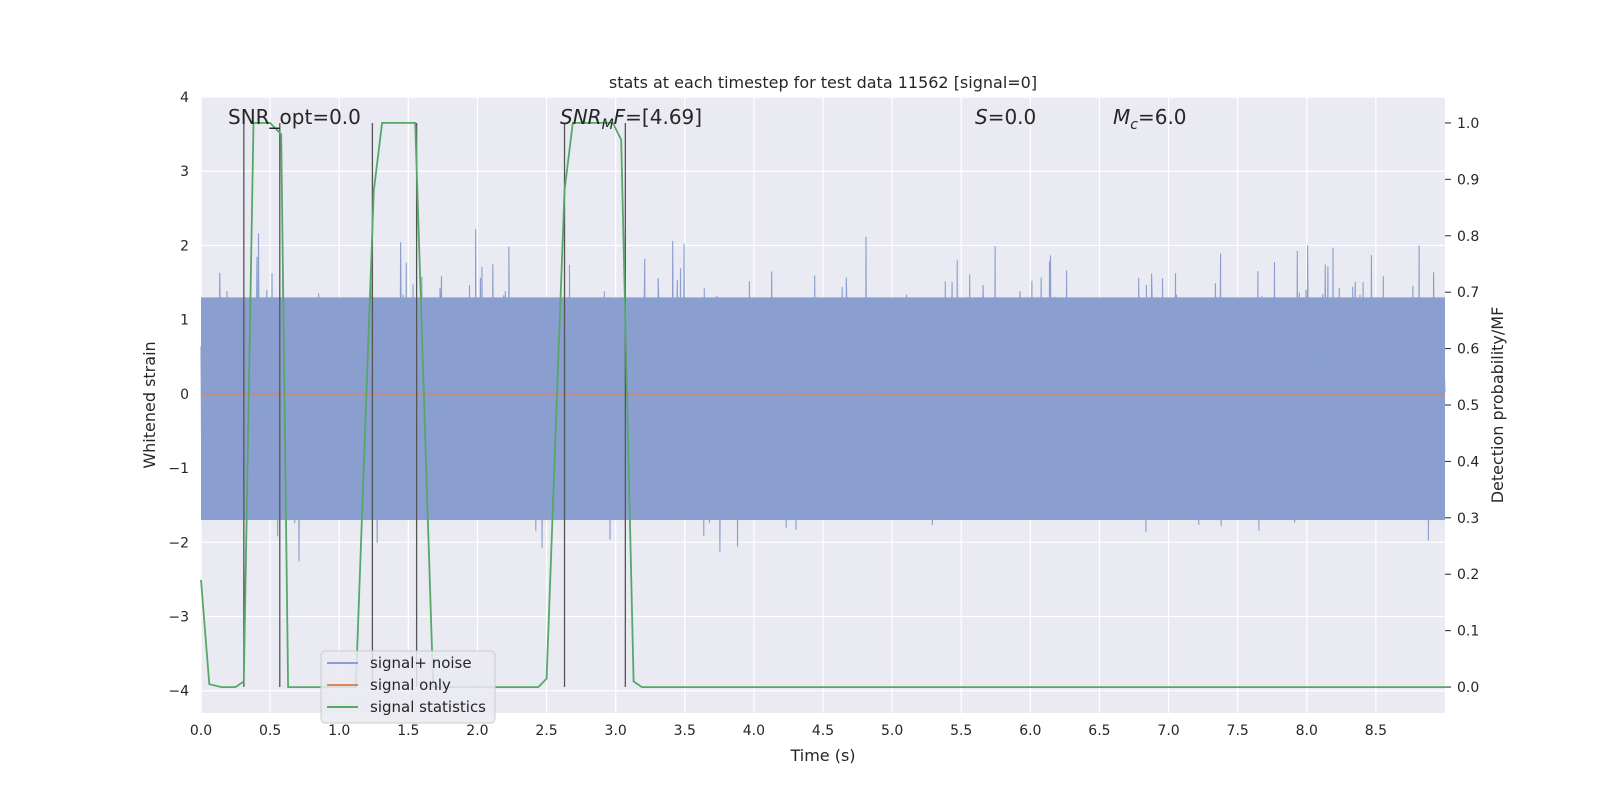 Image resolution: width=1600 pixels, height=800 pixels. Describe the element at coordinates (184, 172) in the screenshot. I see `y-left-tick-label: 3` at that location.